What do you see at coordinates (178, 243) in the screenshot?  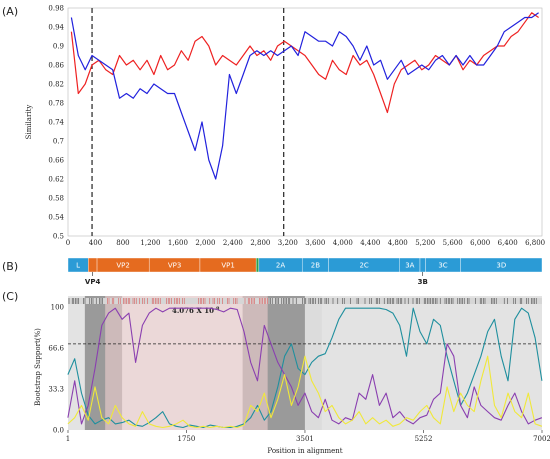 I see `similarity-x-tick: 1,600` at bounding box center [178, 243].